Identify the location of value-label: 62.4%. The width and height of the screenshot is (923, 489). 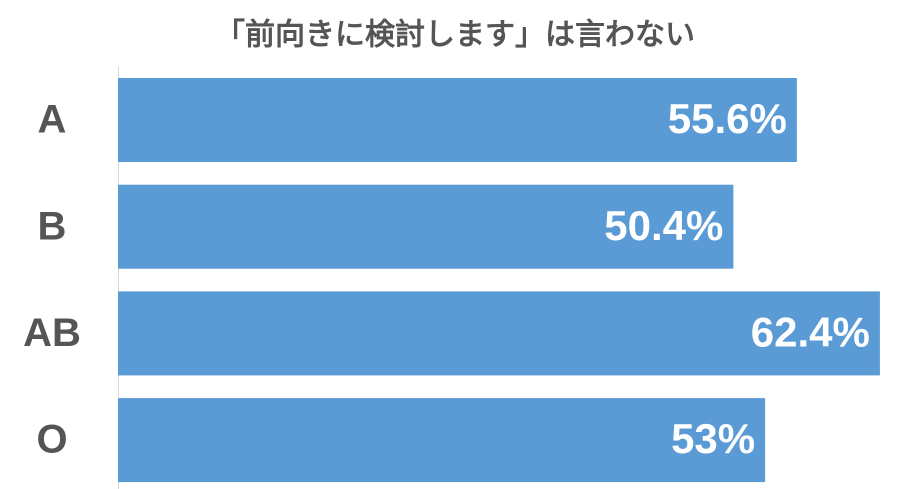
(810, 331).